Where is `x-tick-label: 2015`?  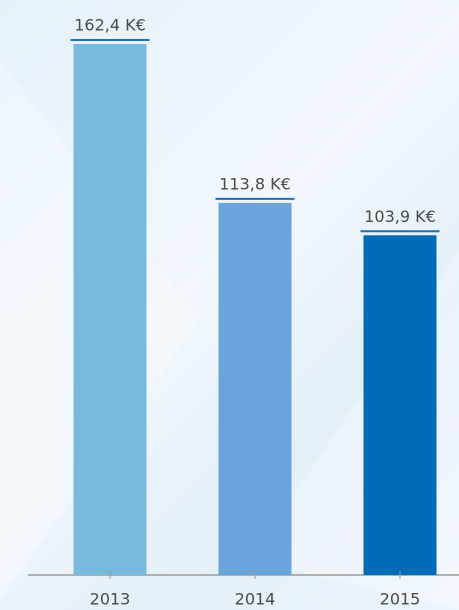
x-tick-label: 2015 is located at coordinates (400, 599).